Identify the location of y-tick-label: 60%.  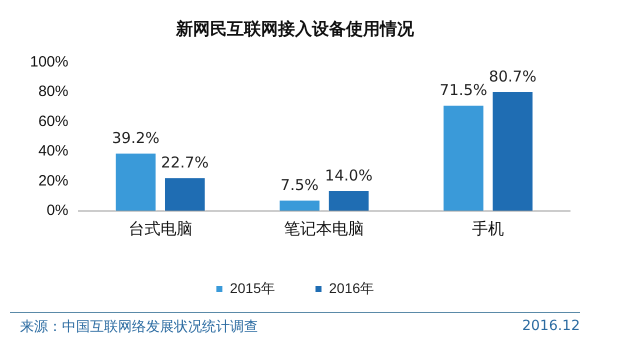
(53, 121).